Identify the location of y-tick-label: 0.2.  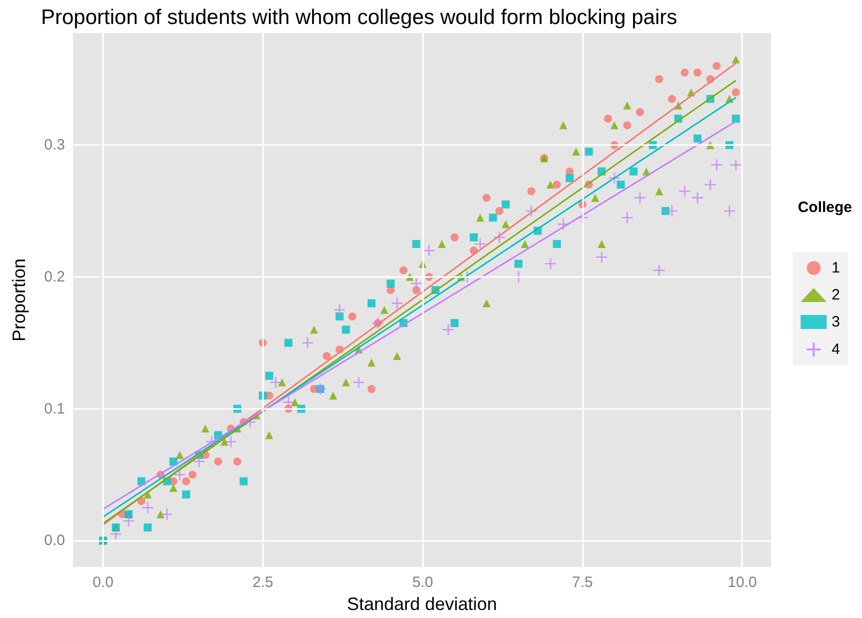
(54, 277).